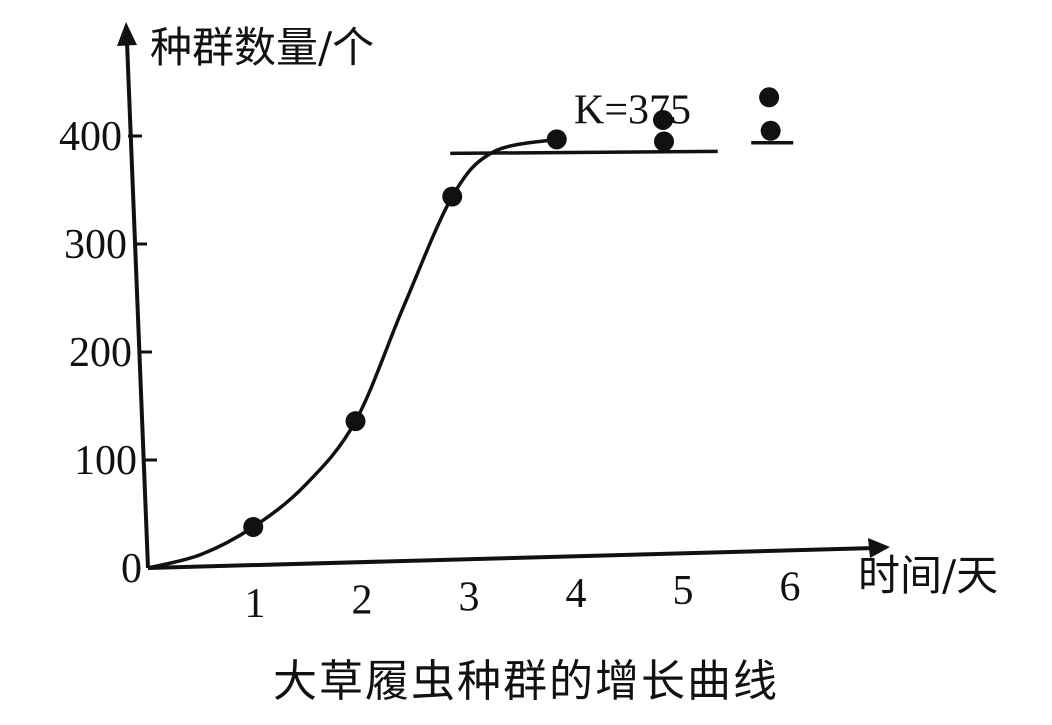 This screenshot has width=1052, height=725. Describe the element at coordinates (469, 597) in the screenshot. I see `x-tick-label: 3` at that location.